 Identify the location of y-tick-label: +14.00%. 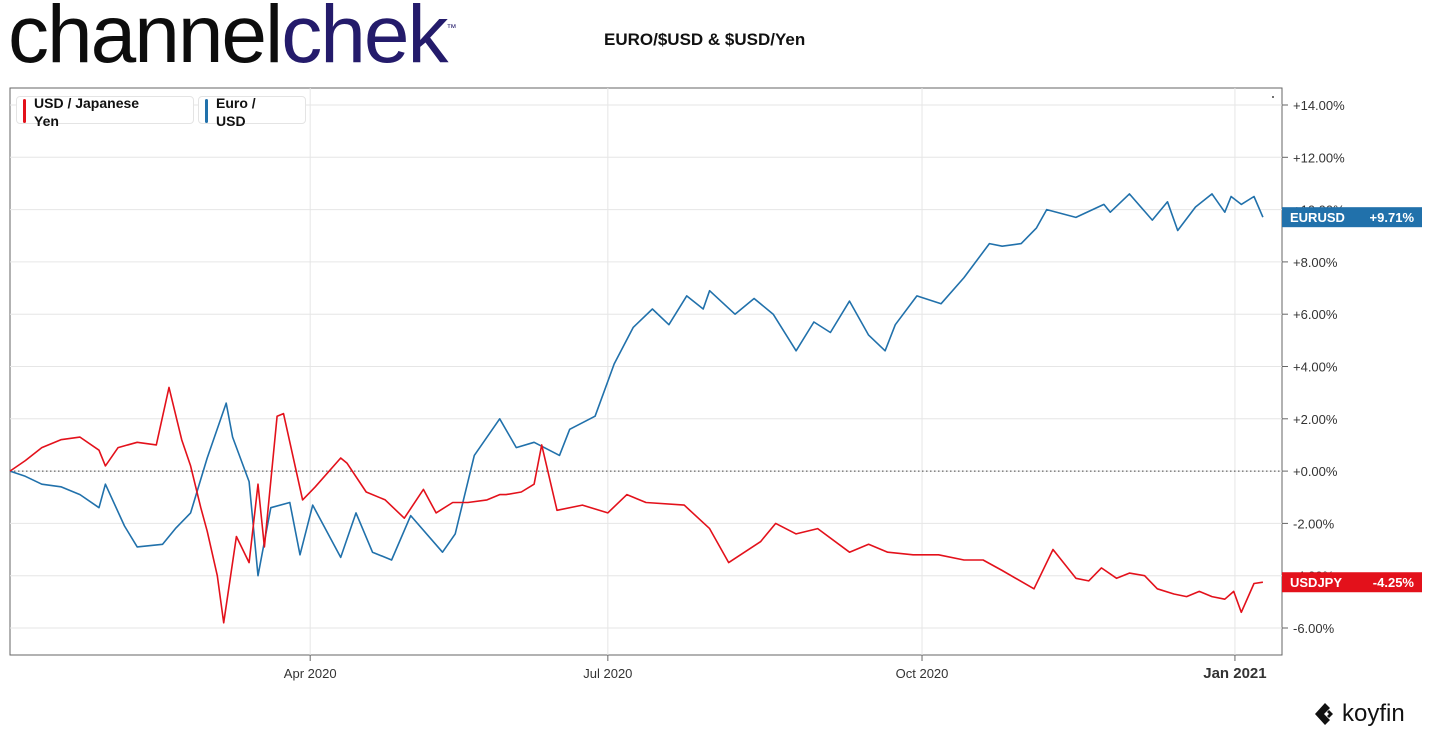
(1319, 105).